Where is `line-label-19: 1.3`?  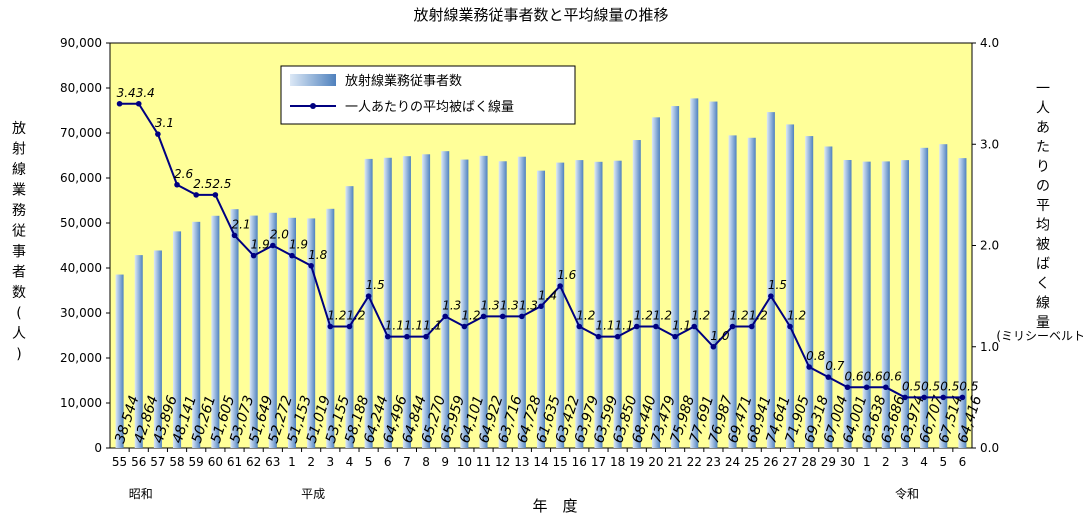 line-label-19: 1.3 is located at coordinates (490, 305).